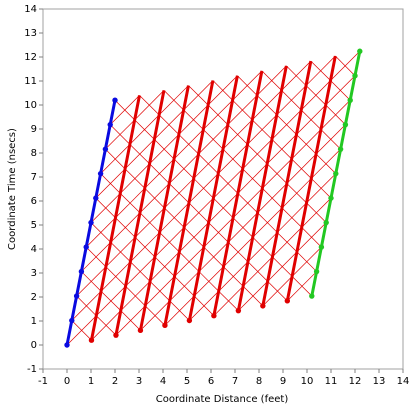 This screenshot has height=409, width=414. Describe the element at coordinates (259, 381) in the screenshot. I see `x-tick-label: 8` at that location.